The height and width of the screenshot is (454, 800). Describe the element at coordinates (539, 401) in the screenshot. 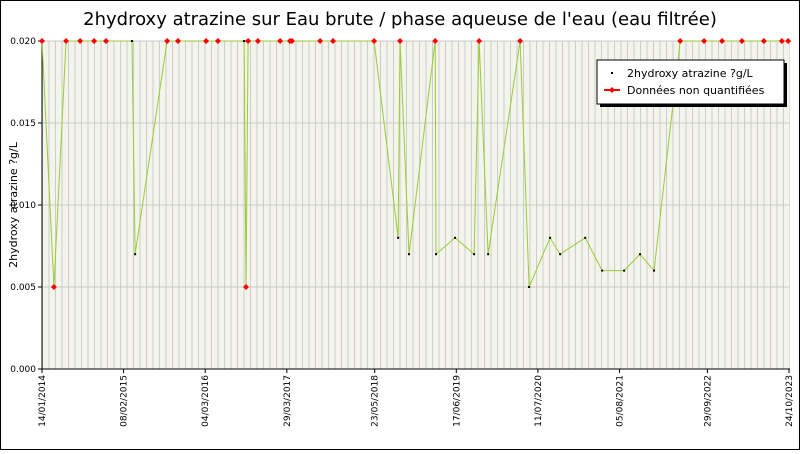

I see `x-tick-label: 11/07/2020` at that location.